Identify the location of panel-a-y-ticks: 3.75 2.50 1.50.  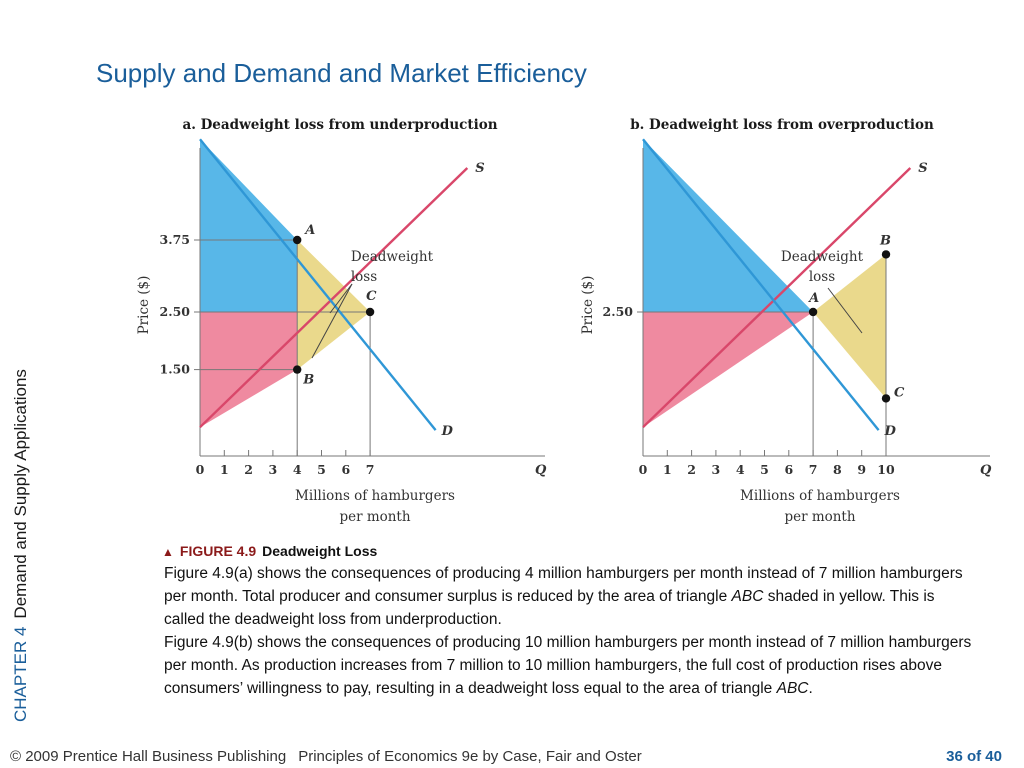
(180, 304).